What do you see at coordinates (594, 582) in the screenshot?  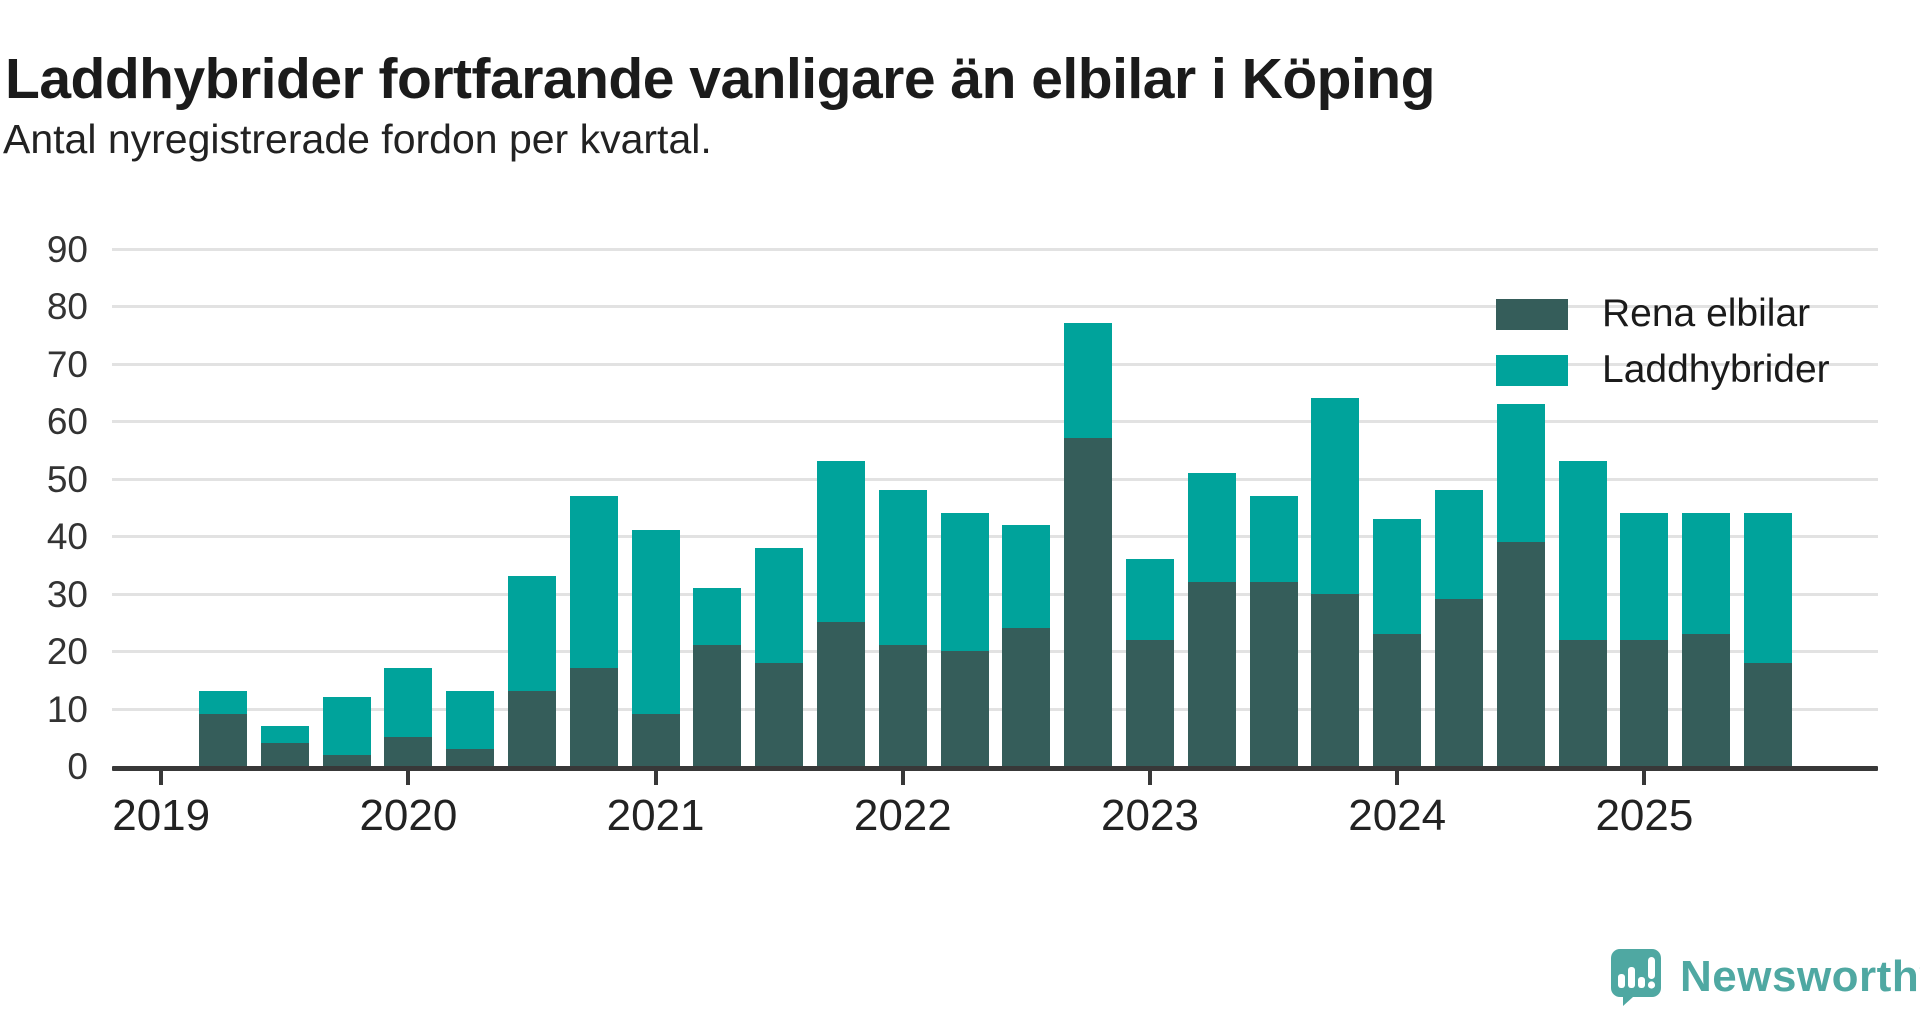 I see `bar-2020-q4-laddhybrider` at bounding box center [594, 582].